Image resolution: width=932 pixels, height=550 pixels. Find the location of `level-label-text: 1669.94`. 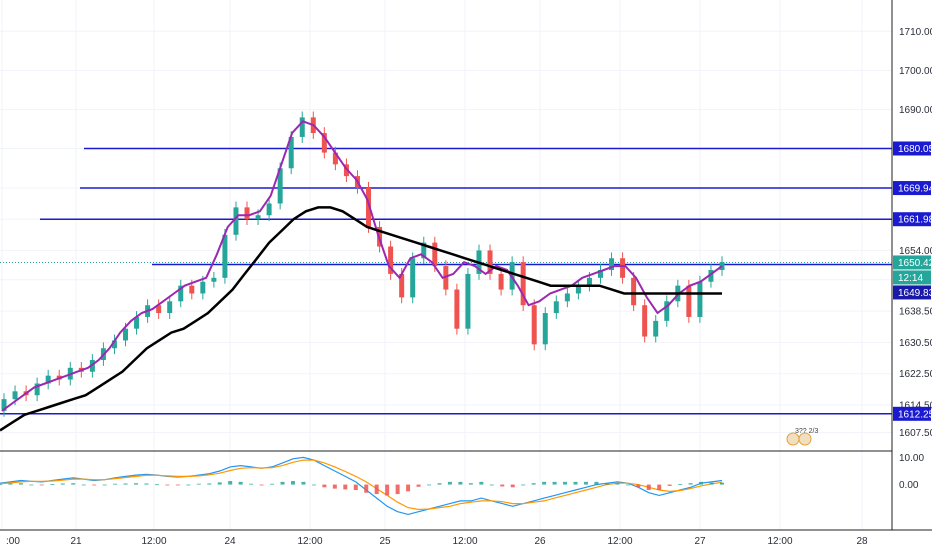

level-label-text: 1669.94 is located at coordinates (915, 189).